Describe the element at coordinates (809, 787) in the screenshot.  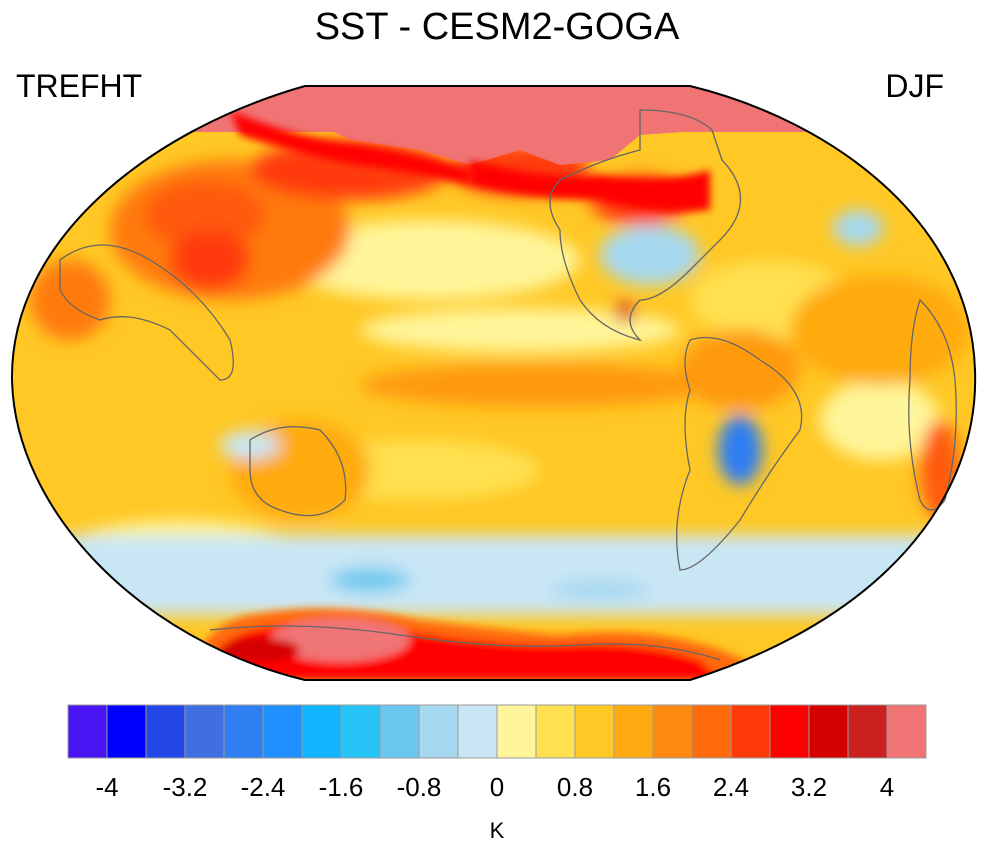
I see `colorbar-tick-label: 3.2` at that location.